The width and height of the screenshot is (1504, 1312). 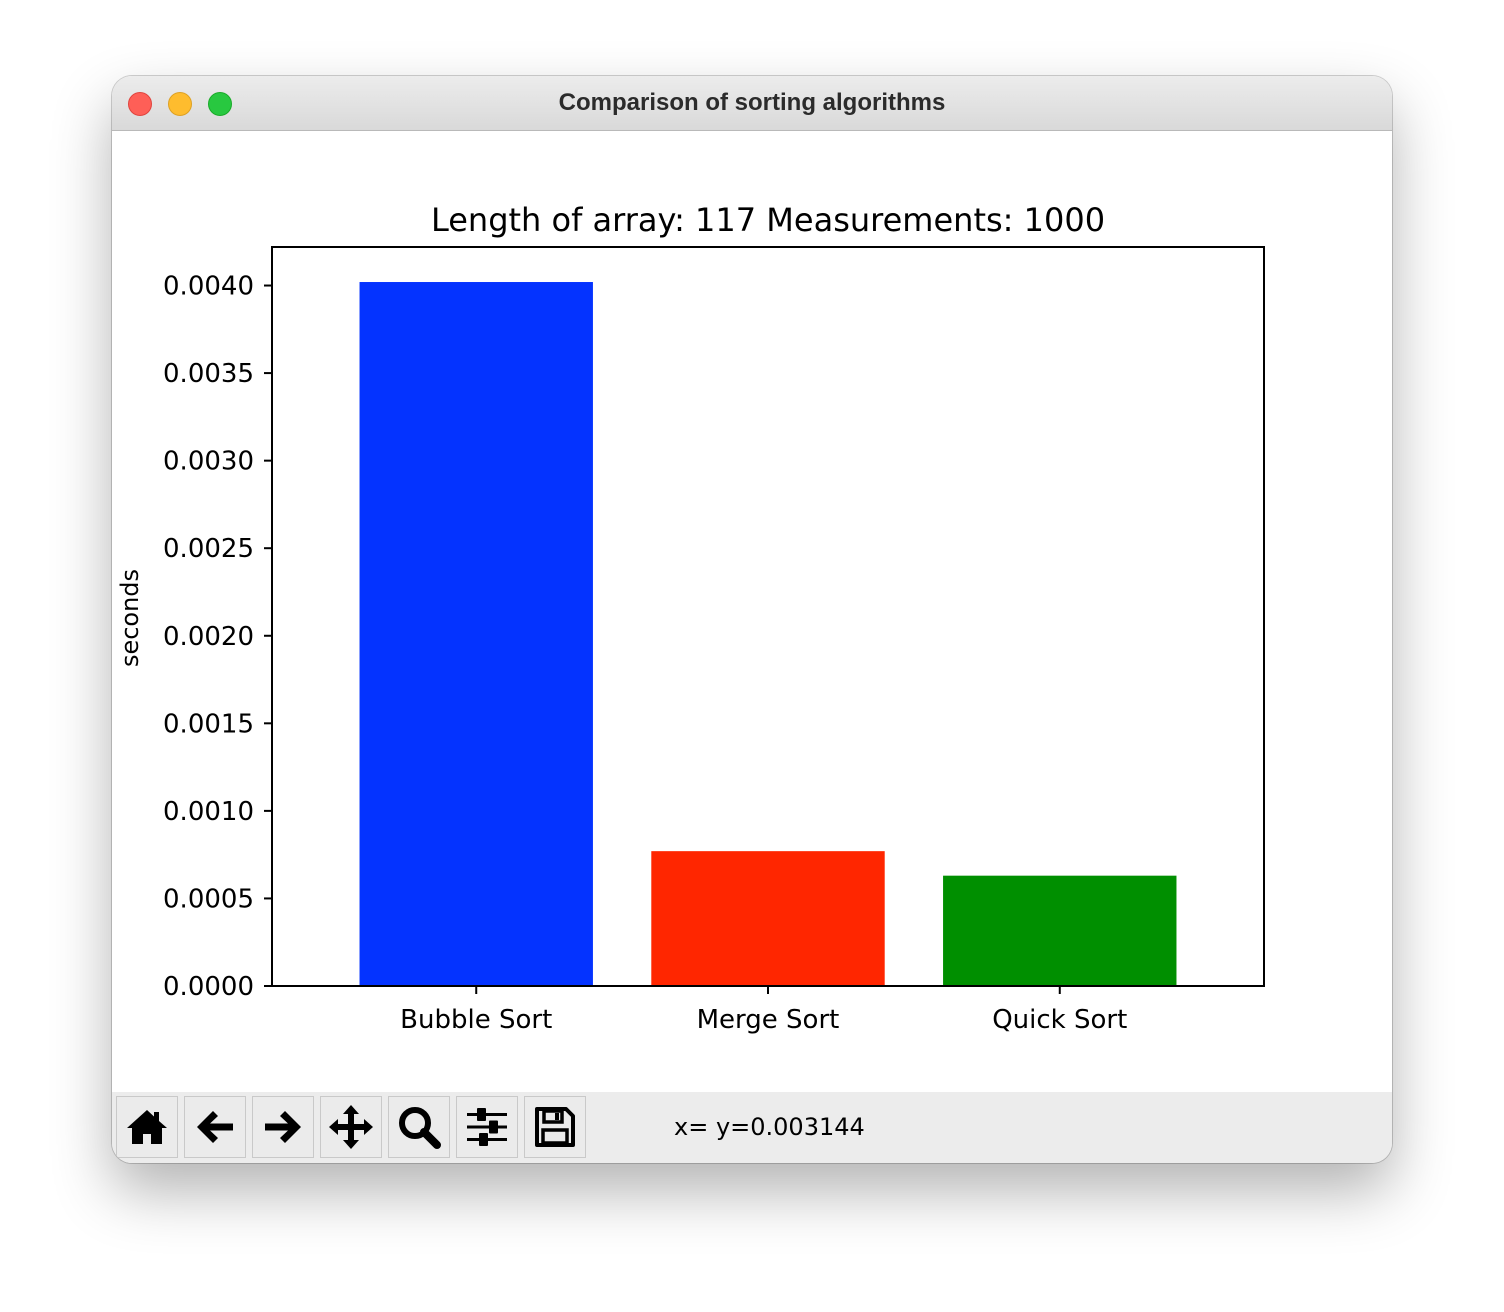 I want to click on back-button, so click(x=215, y=1127).